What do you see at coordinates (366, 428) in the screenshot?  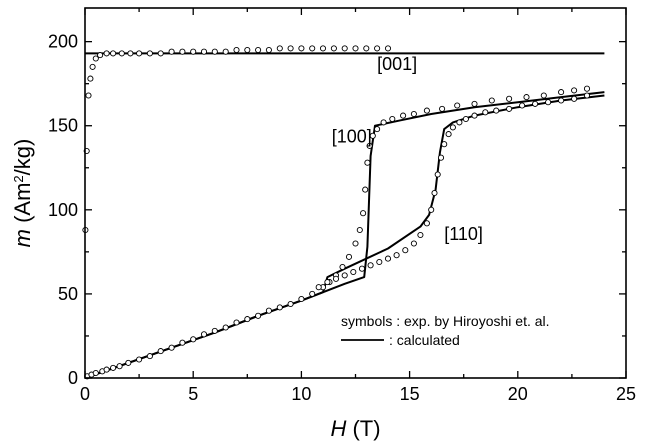 I see `x-axis-unit: (T)` at bounding box center [366, 428].